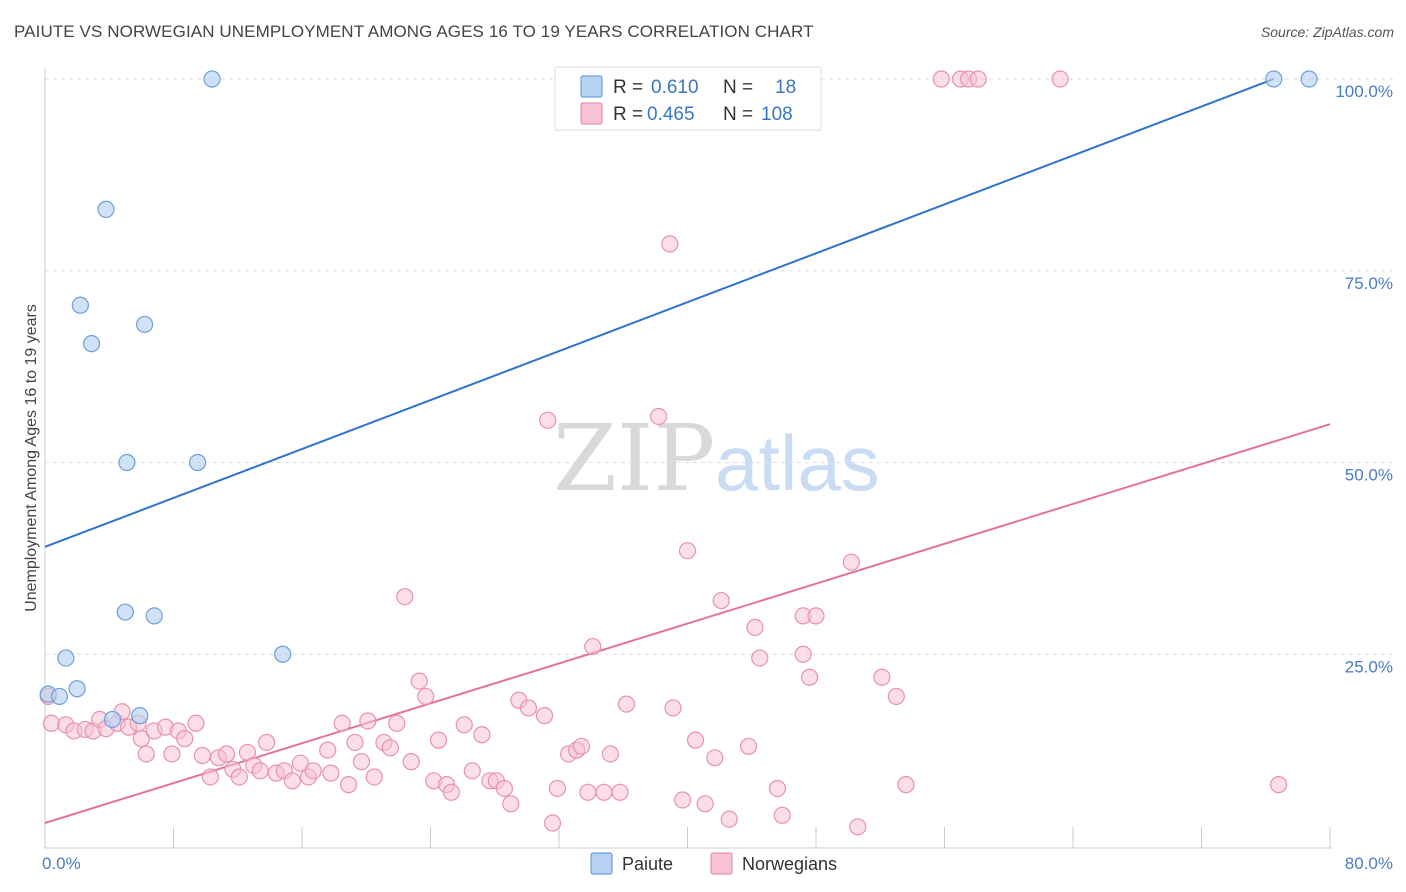 Image resolution: width=1406 pixels, height=892 pixels. I want to click on legend-paiute-n-label: N =, so click(738, 87).